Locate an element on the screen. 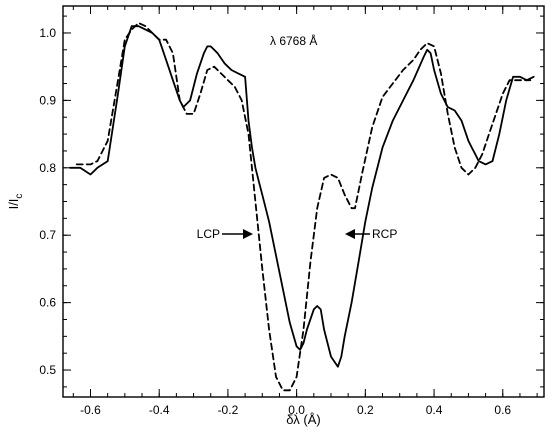  lcp-arrow-icon is located at coordinates (237, 234).